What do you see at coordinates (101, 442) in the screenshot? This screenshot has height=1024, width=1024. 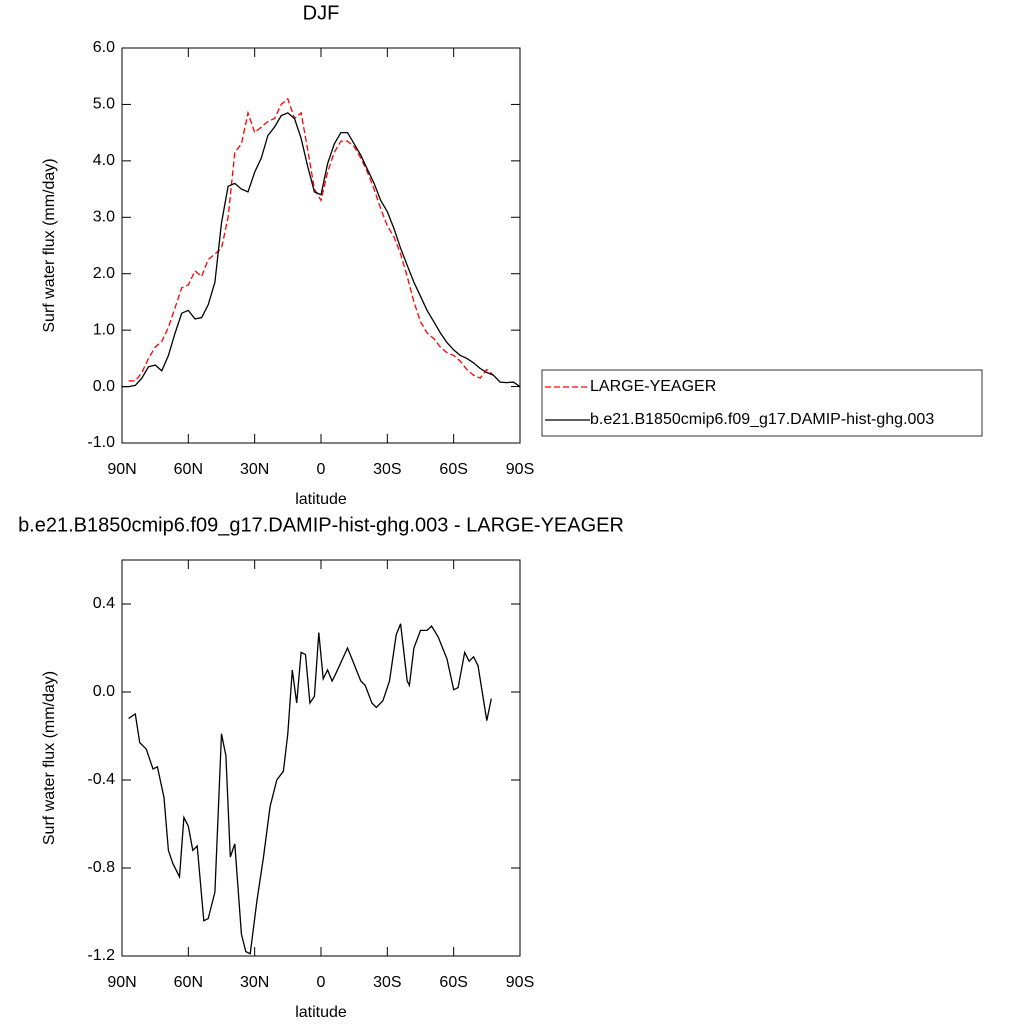 I see `y-tick-label: -1.0` at bounding box center [101, 442].